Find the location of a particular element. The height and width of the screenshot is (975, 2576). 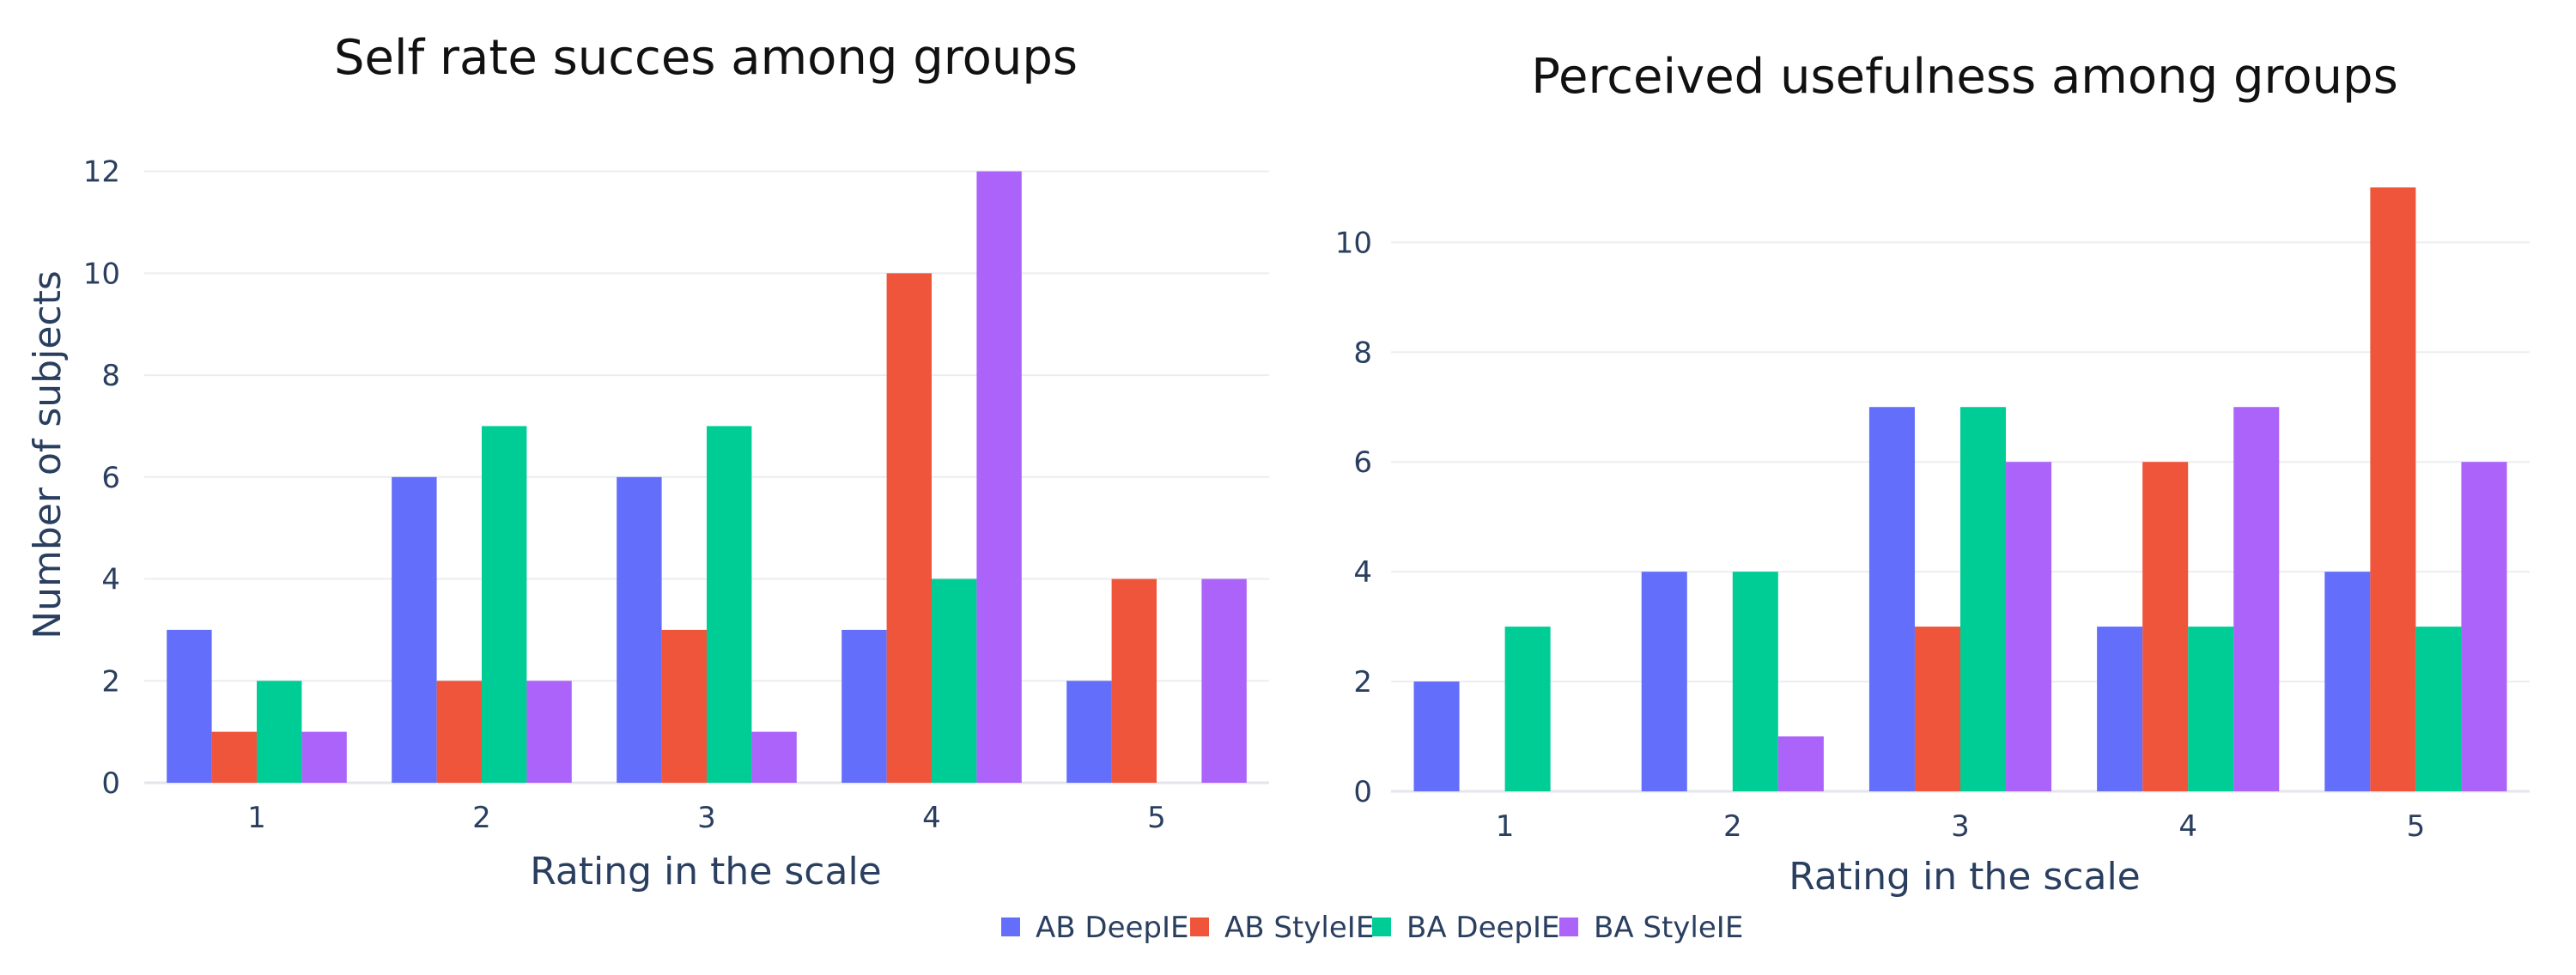

legend-label: AB DeepIE is located at coordinates (1112, 928).